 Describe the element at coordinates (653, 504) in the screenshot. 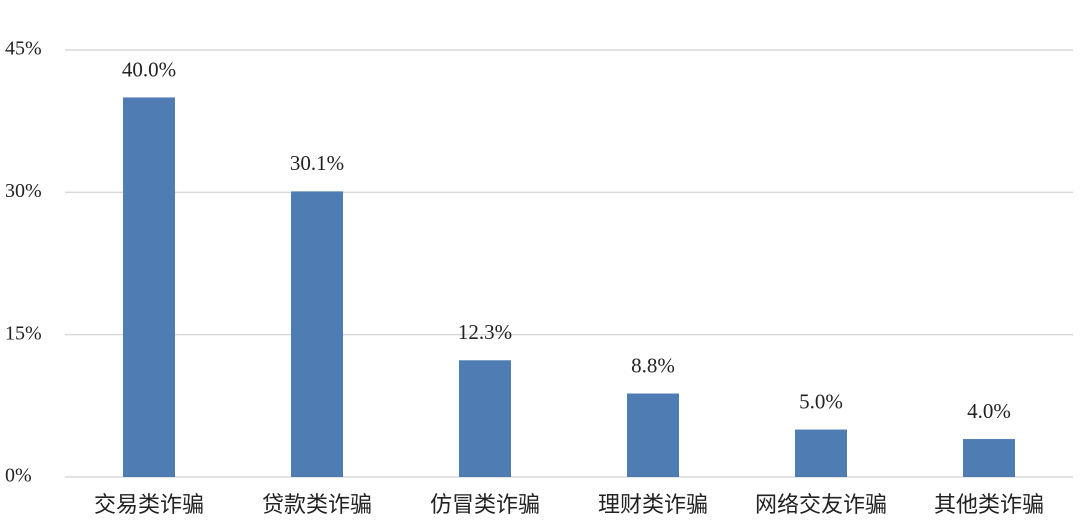

I see `x-tick-label: 理财类诈骗` at that location.